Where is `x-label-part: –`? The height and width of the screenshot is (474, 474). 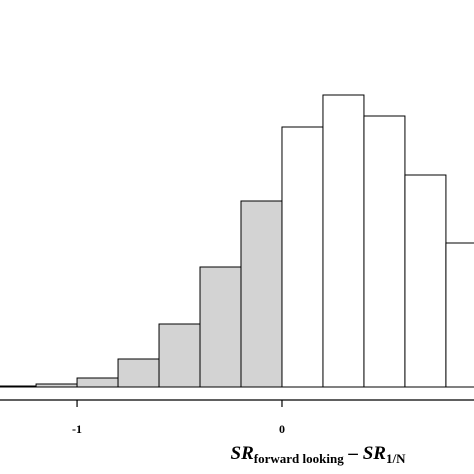 x-label-part: – is located at coordinates (353, 453).